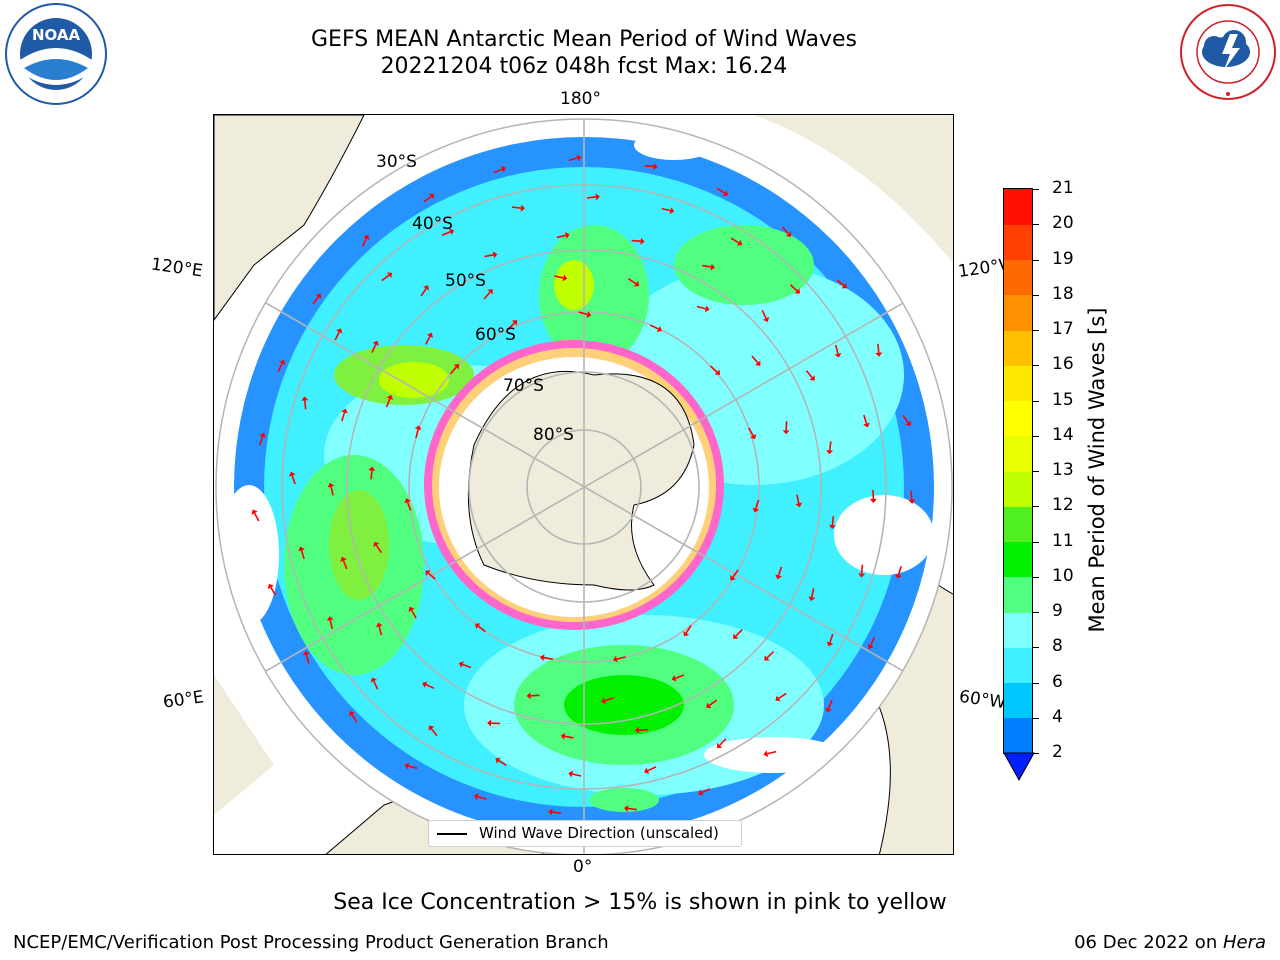 The height and width of the screenshot is (960, 1280). I want to click on lat-label-50s: 50°S, so click(465, 281).